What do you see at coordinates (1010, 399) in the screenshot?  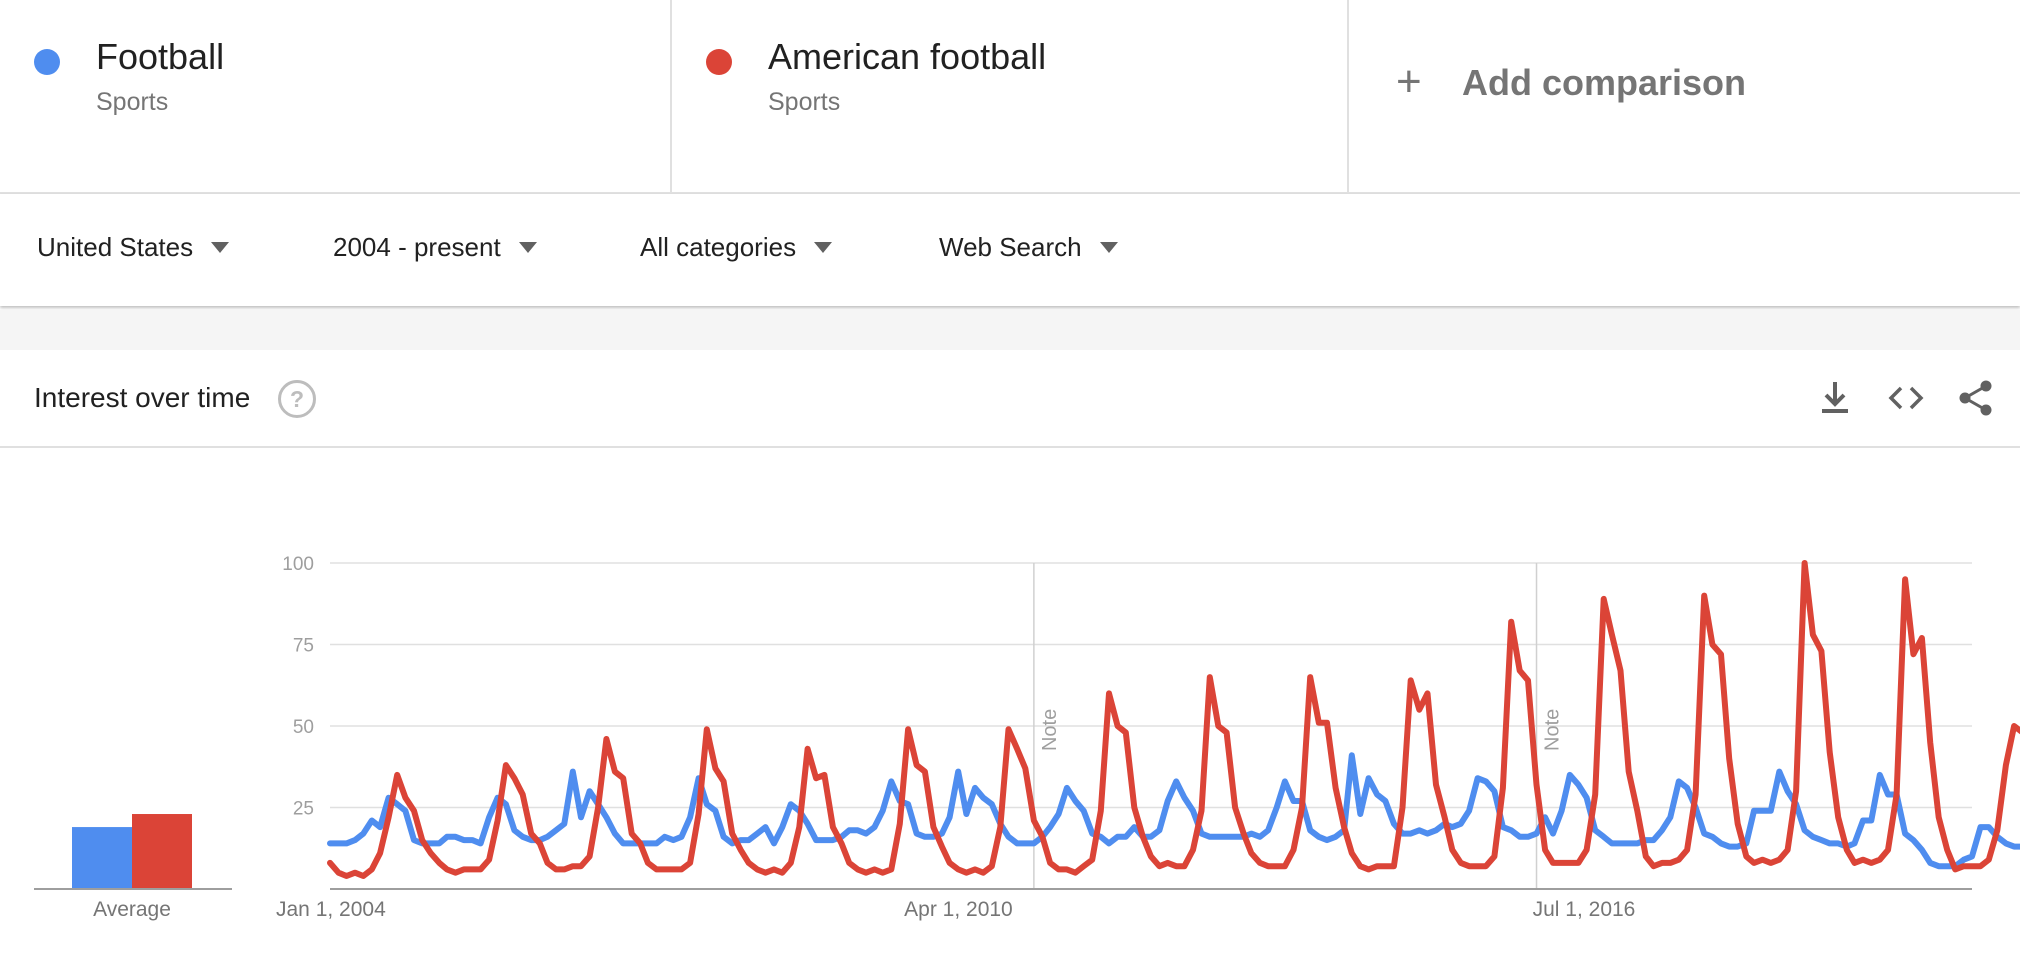 I see `interest-over-time-header: Interest over time ?` at bounding box center [1010, 399].